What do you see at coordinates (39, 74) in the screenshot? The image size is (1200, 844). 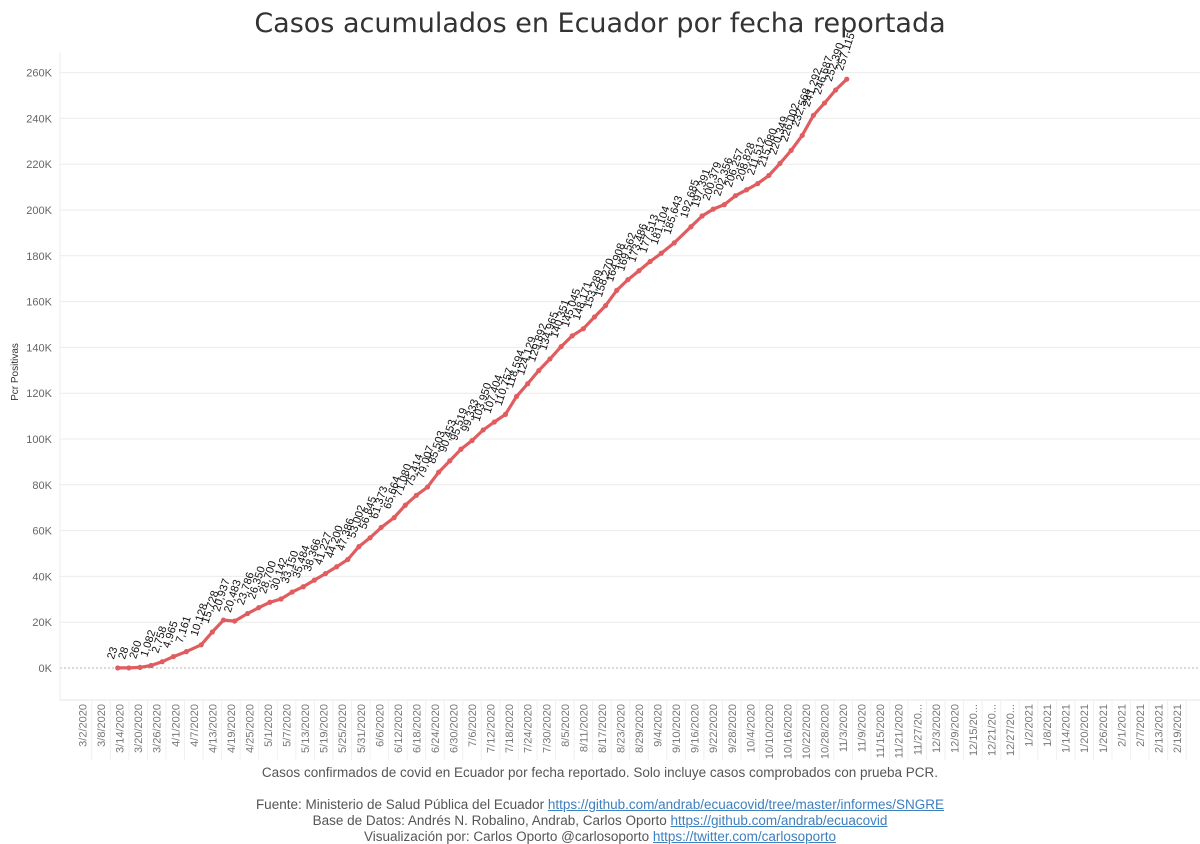 I see `y-tick-label: 260K` at bounding box center [39, 74].